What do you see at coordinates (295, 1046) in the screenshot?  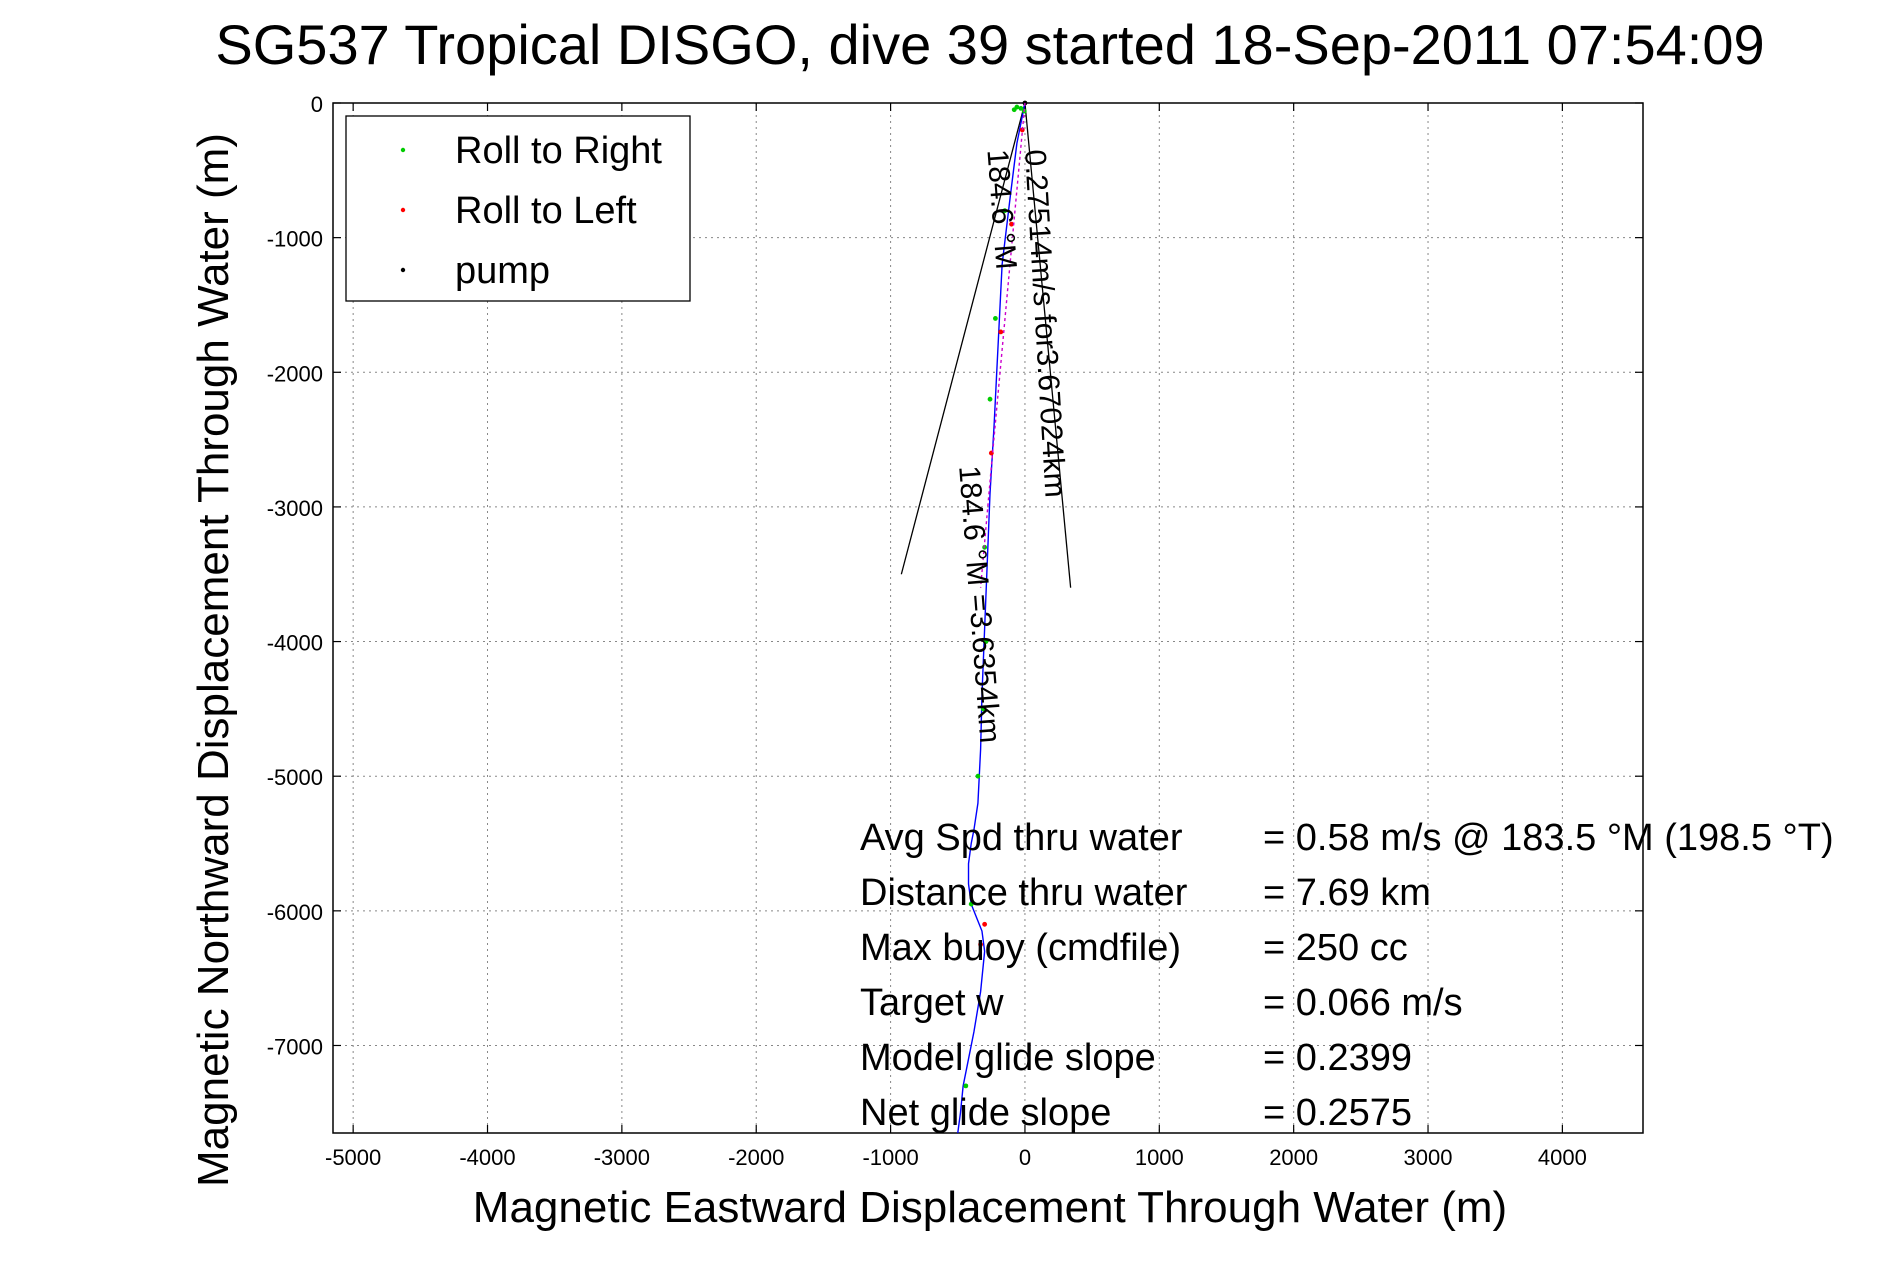 I see `y-tick-label: -7000` at bounding box center [295, 1046].